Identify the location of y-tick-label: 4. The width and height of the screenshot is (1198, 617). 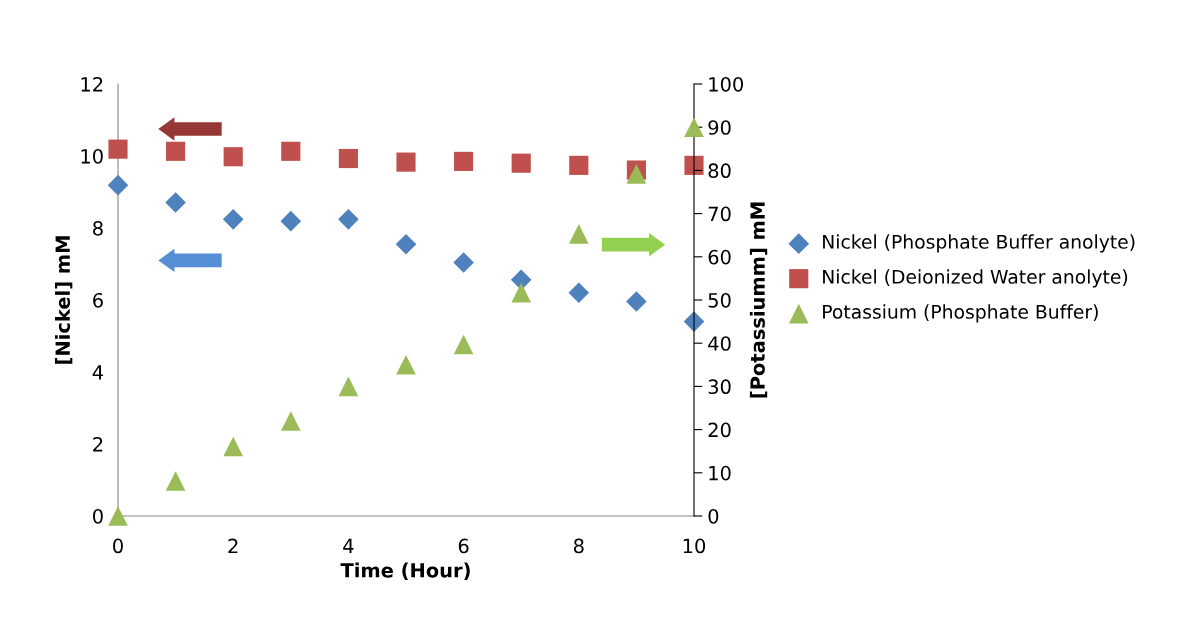
(98, 372).